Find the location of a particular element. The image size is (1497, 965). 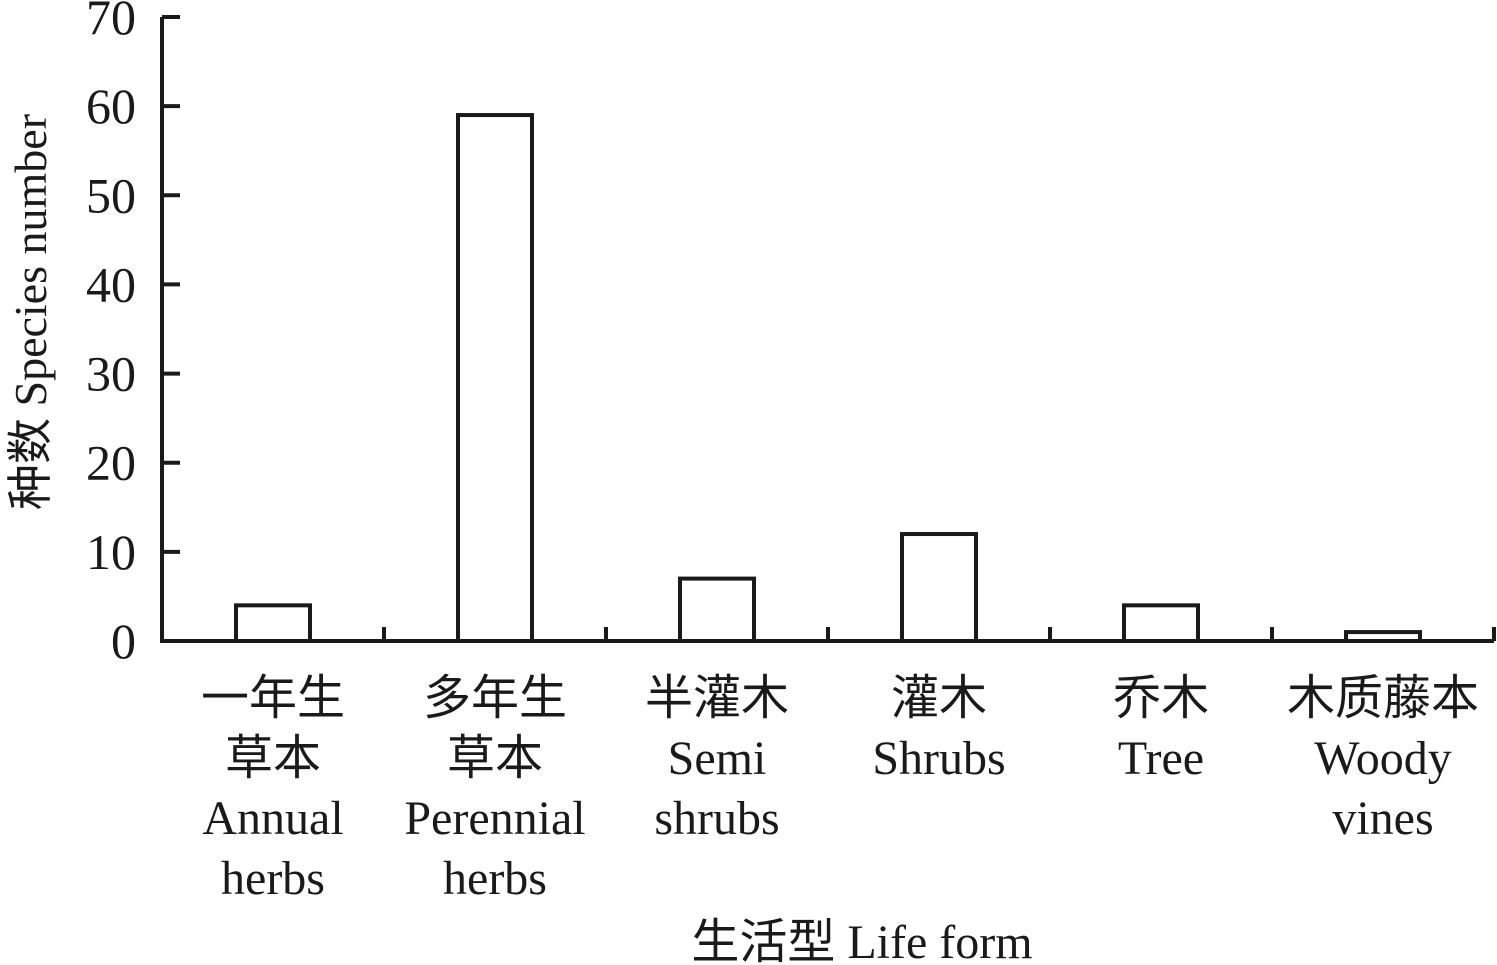

x-axis is located at coordinates (829, 635).